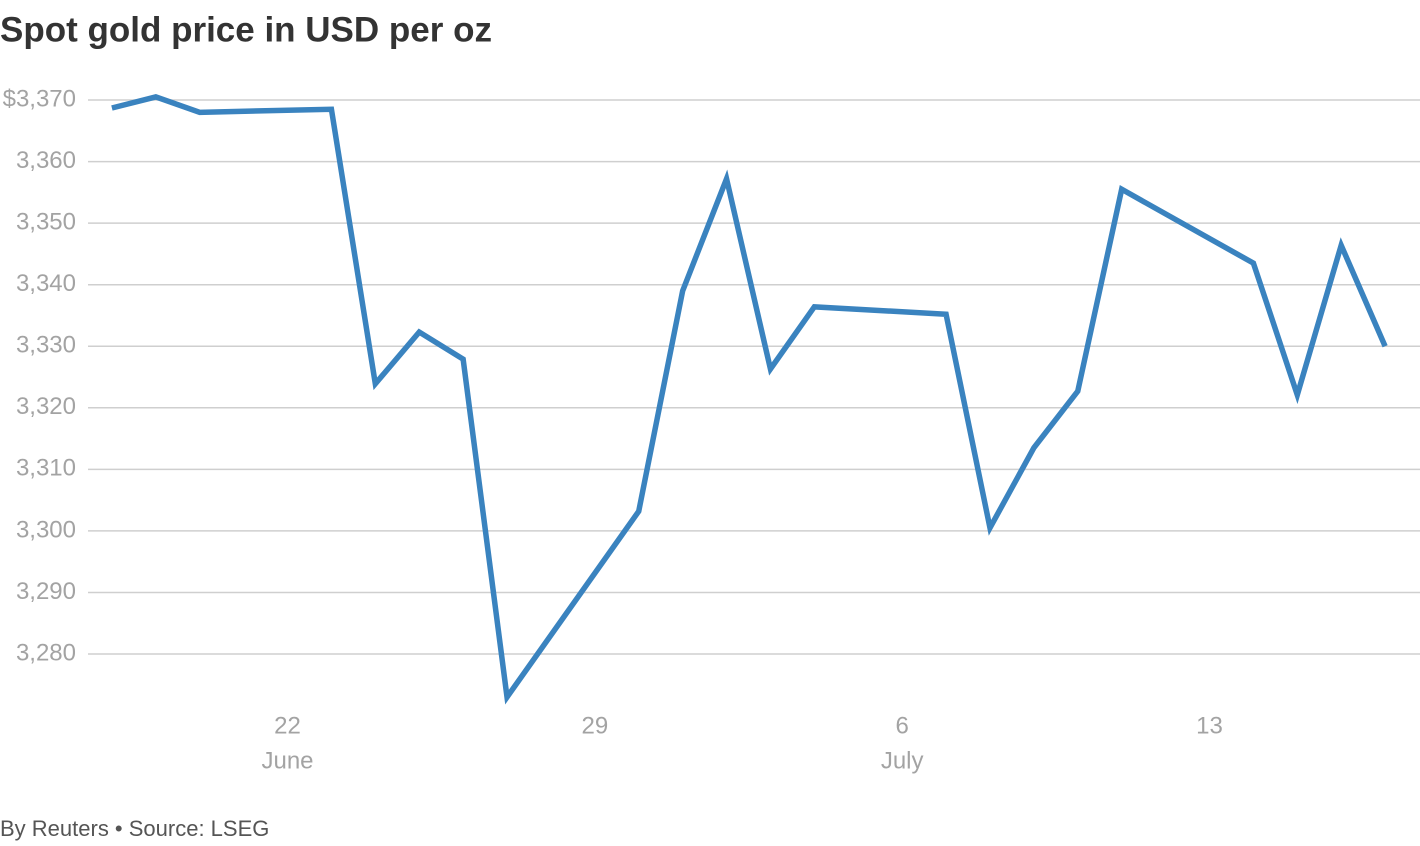  What do you see at coordinates (902, 760) in the screenshot?
I see `x-month-label: July` at bounding box center [902, 760].